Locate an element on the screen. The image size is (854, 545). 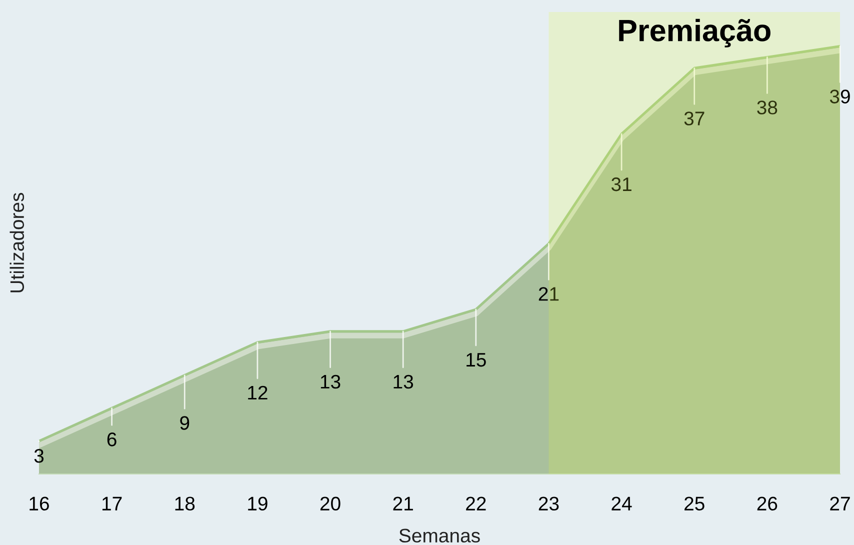
data-label: 38 is located at coordinates (767, 107).